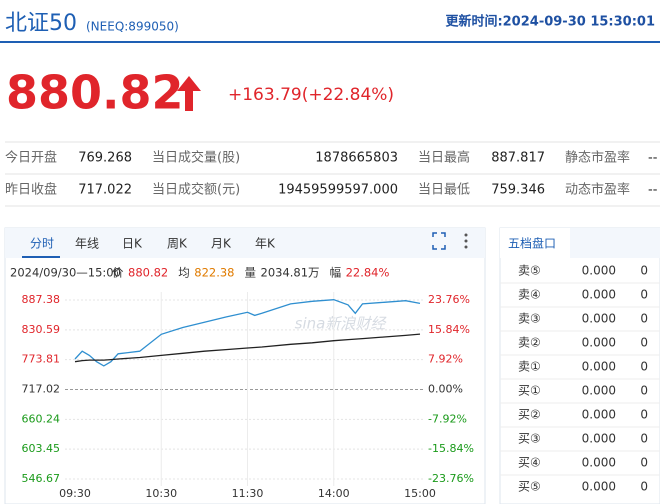 This screenshot has width=660, height=504. I want to click on order-book-title: 五档盘口, so click(532, 243).